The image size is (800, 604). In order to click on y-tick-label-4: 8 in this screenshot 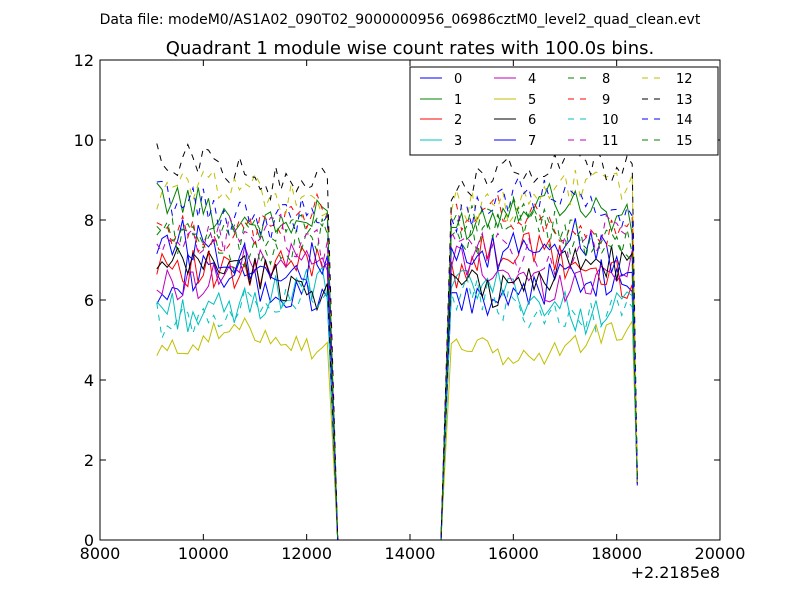, I will do `click(89, 220)`.